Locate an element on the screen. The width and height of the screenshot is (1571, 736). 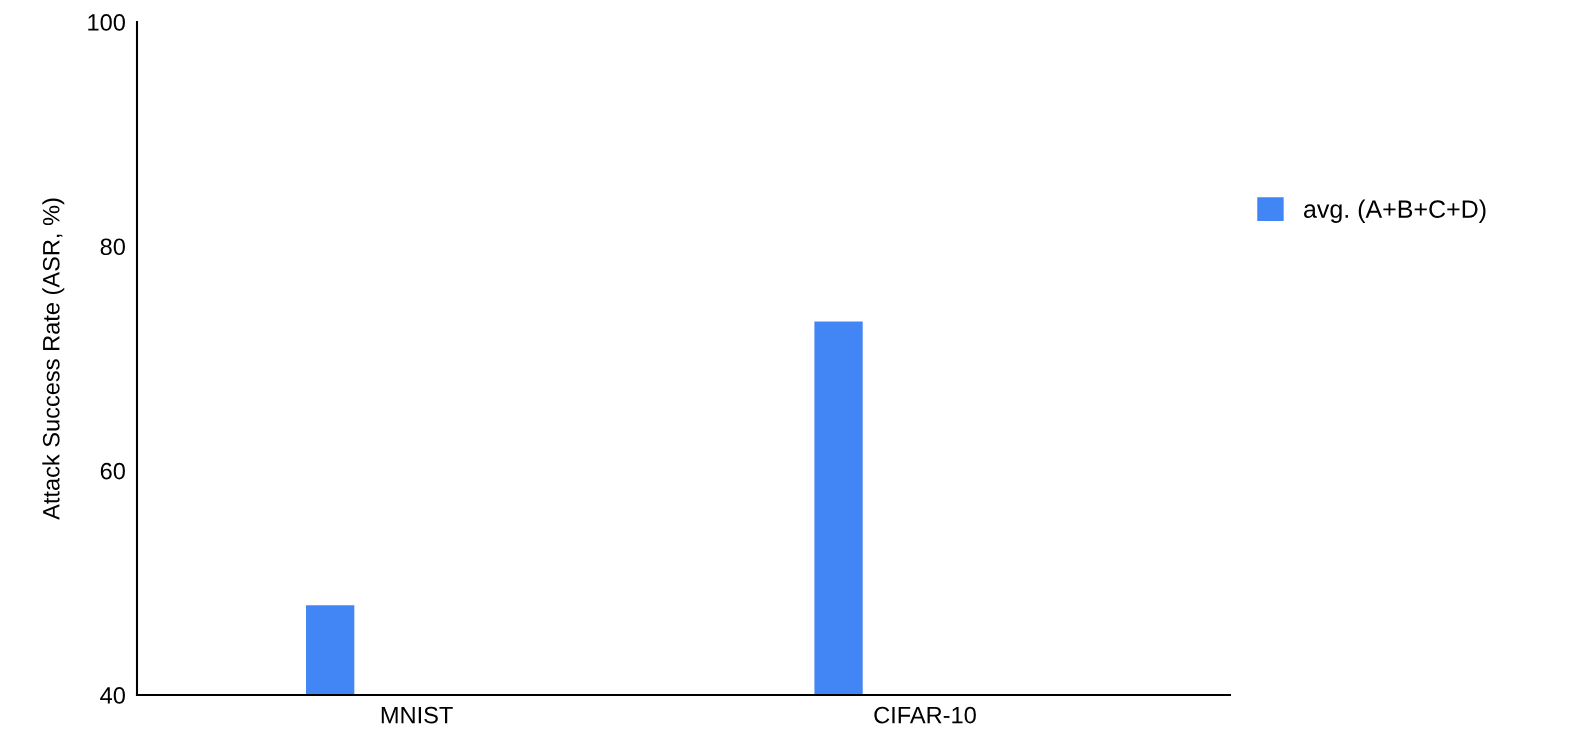
x-tick-label: MNIST is located at coordinates (417, 715).